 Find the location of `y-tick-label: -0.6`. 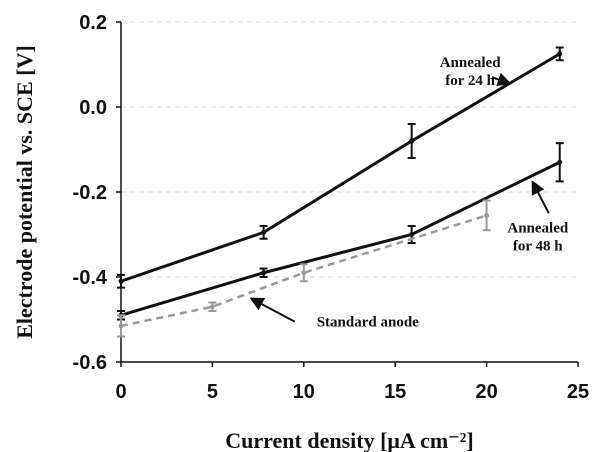

y-tick-label: -0.6 is located at coordinates (90, 363).